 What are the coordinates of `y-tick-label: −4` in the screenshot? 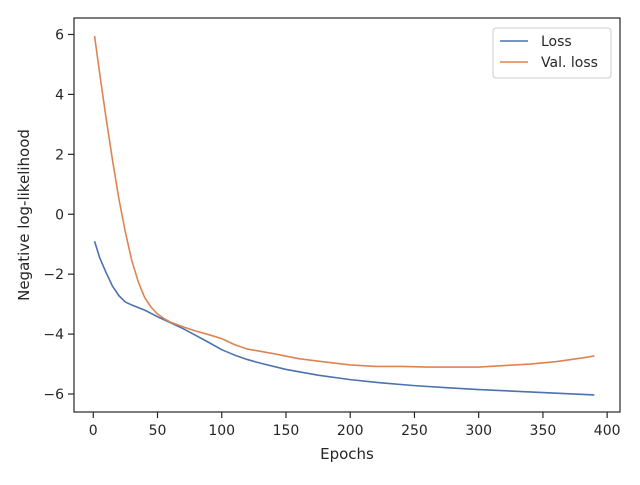 It's located at (53, 335).